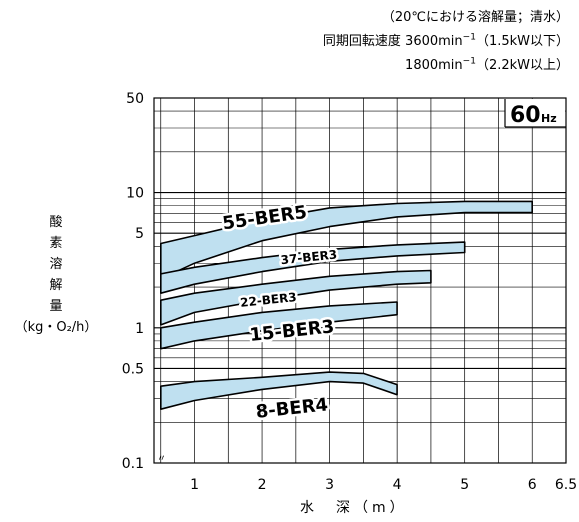  I want to click on y-label-char: 溶, so click(56, 264).